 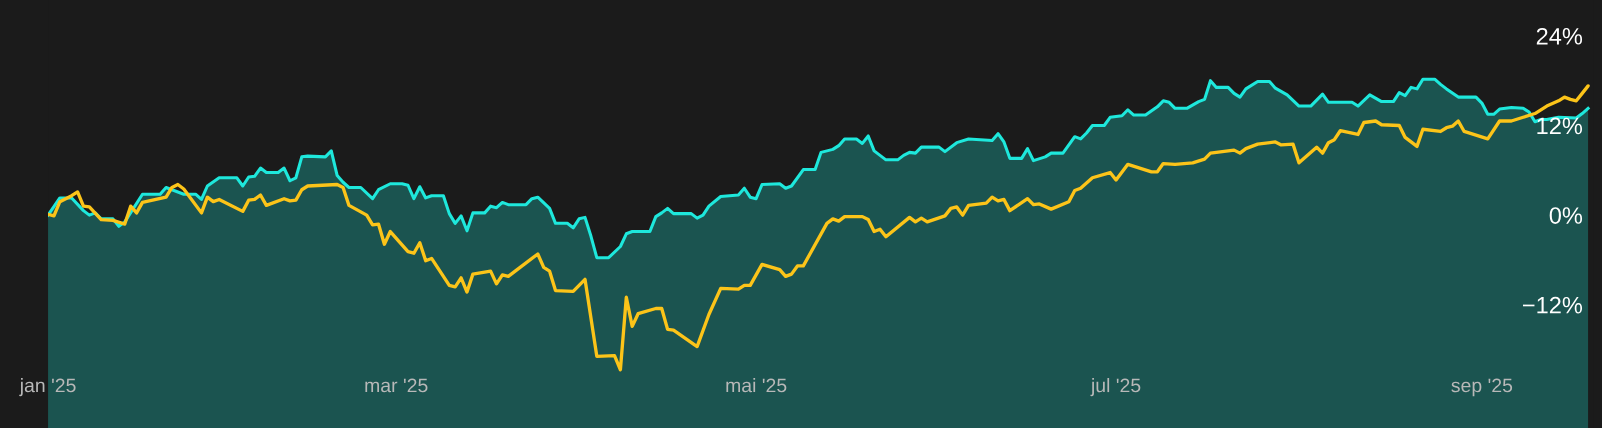 What do you see at coordinates (47, 387) in the screenshot?
I see `x-tick-label: jan '25` at bounding box center [47, 387].